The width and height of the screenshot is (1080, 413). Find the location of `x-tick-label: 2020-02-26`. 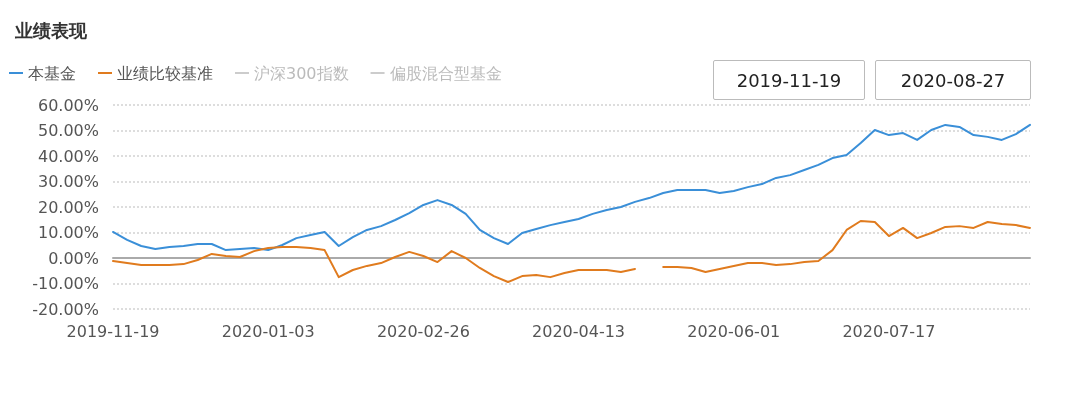

x-tick-label: 2020-02-26 is located at coordinates (423, 331).